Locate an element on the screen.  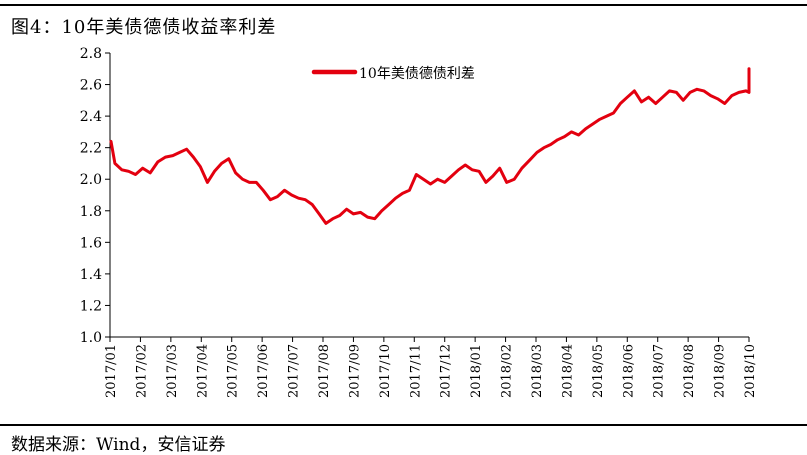
x-tick-label: 2017/06 is located at coordinates (263, 371).